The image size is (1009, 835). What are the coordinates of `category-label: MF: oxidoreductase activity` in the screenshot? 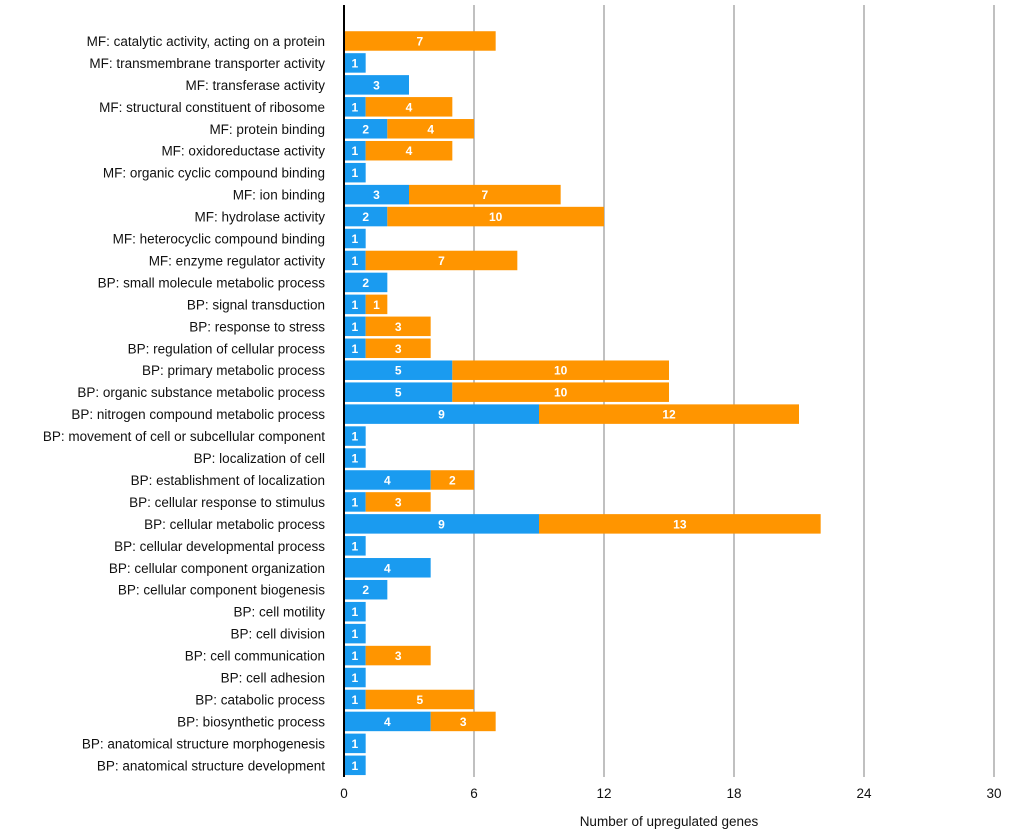 It's located at (243, 151).